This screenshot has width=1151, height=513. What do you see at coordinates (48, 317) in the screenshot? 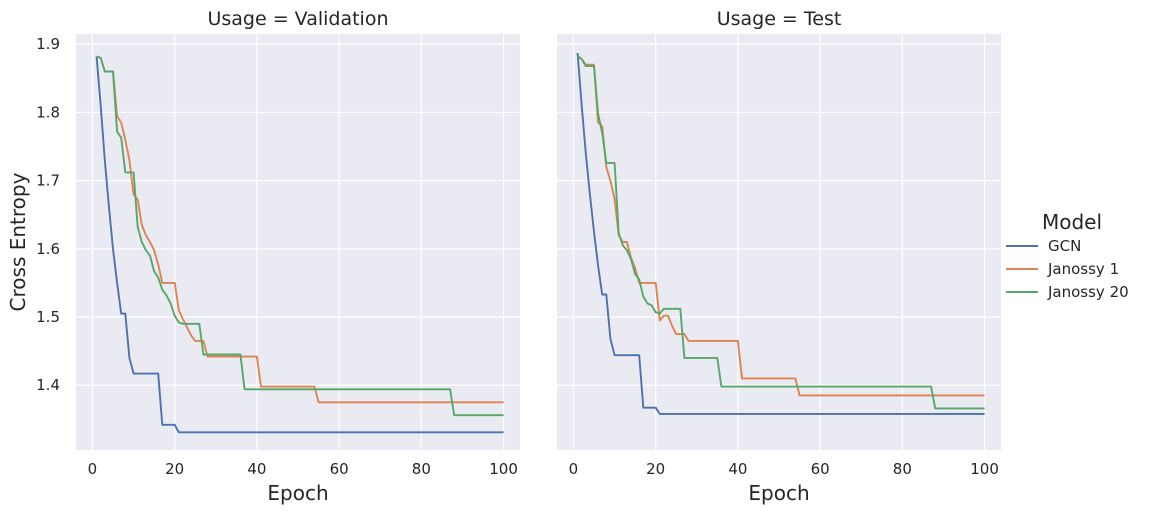
I see `y-tick-label: 1.5` at bounding box center [48, 317].